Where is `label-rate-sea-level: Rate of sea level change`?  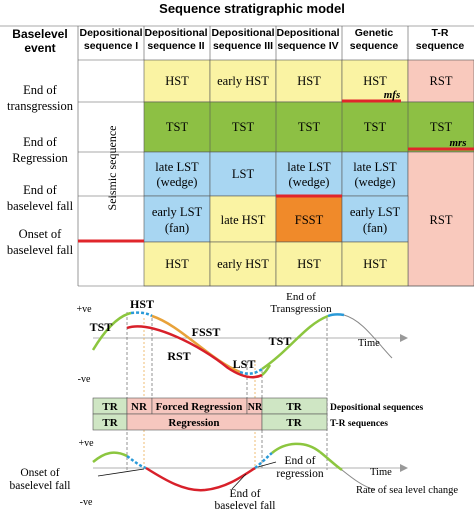 label-rate-sea-level: Rate of sea level change is located at coordinates (407, 490).